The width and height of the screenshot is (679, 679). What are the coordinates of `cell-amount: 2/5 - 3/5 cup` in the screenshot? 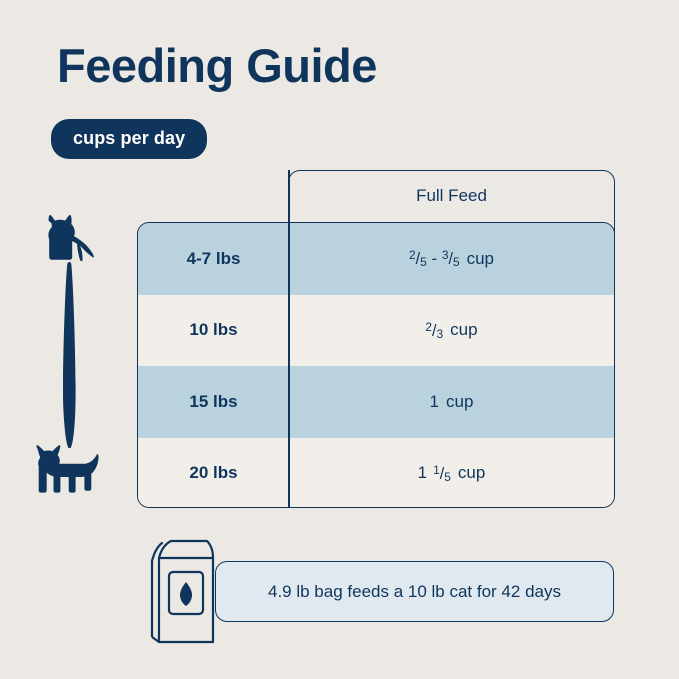 It's located at (451, 259).